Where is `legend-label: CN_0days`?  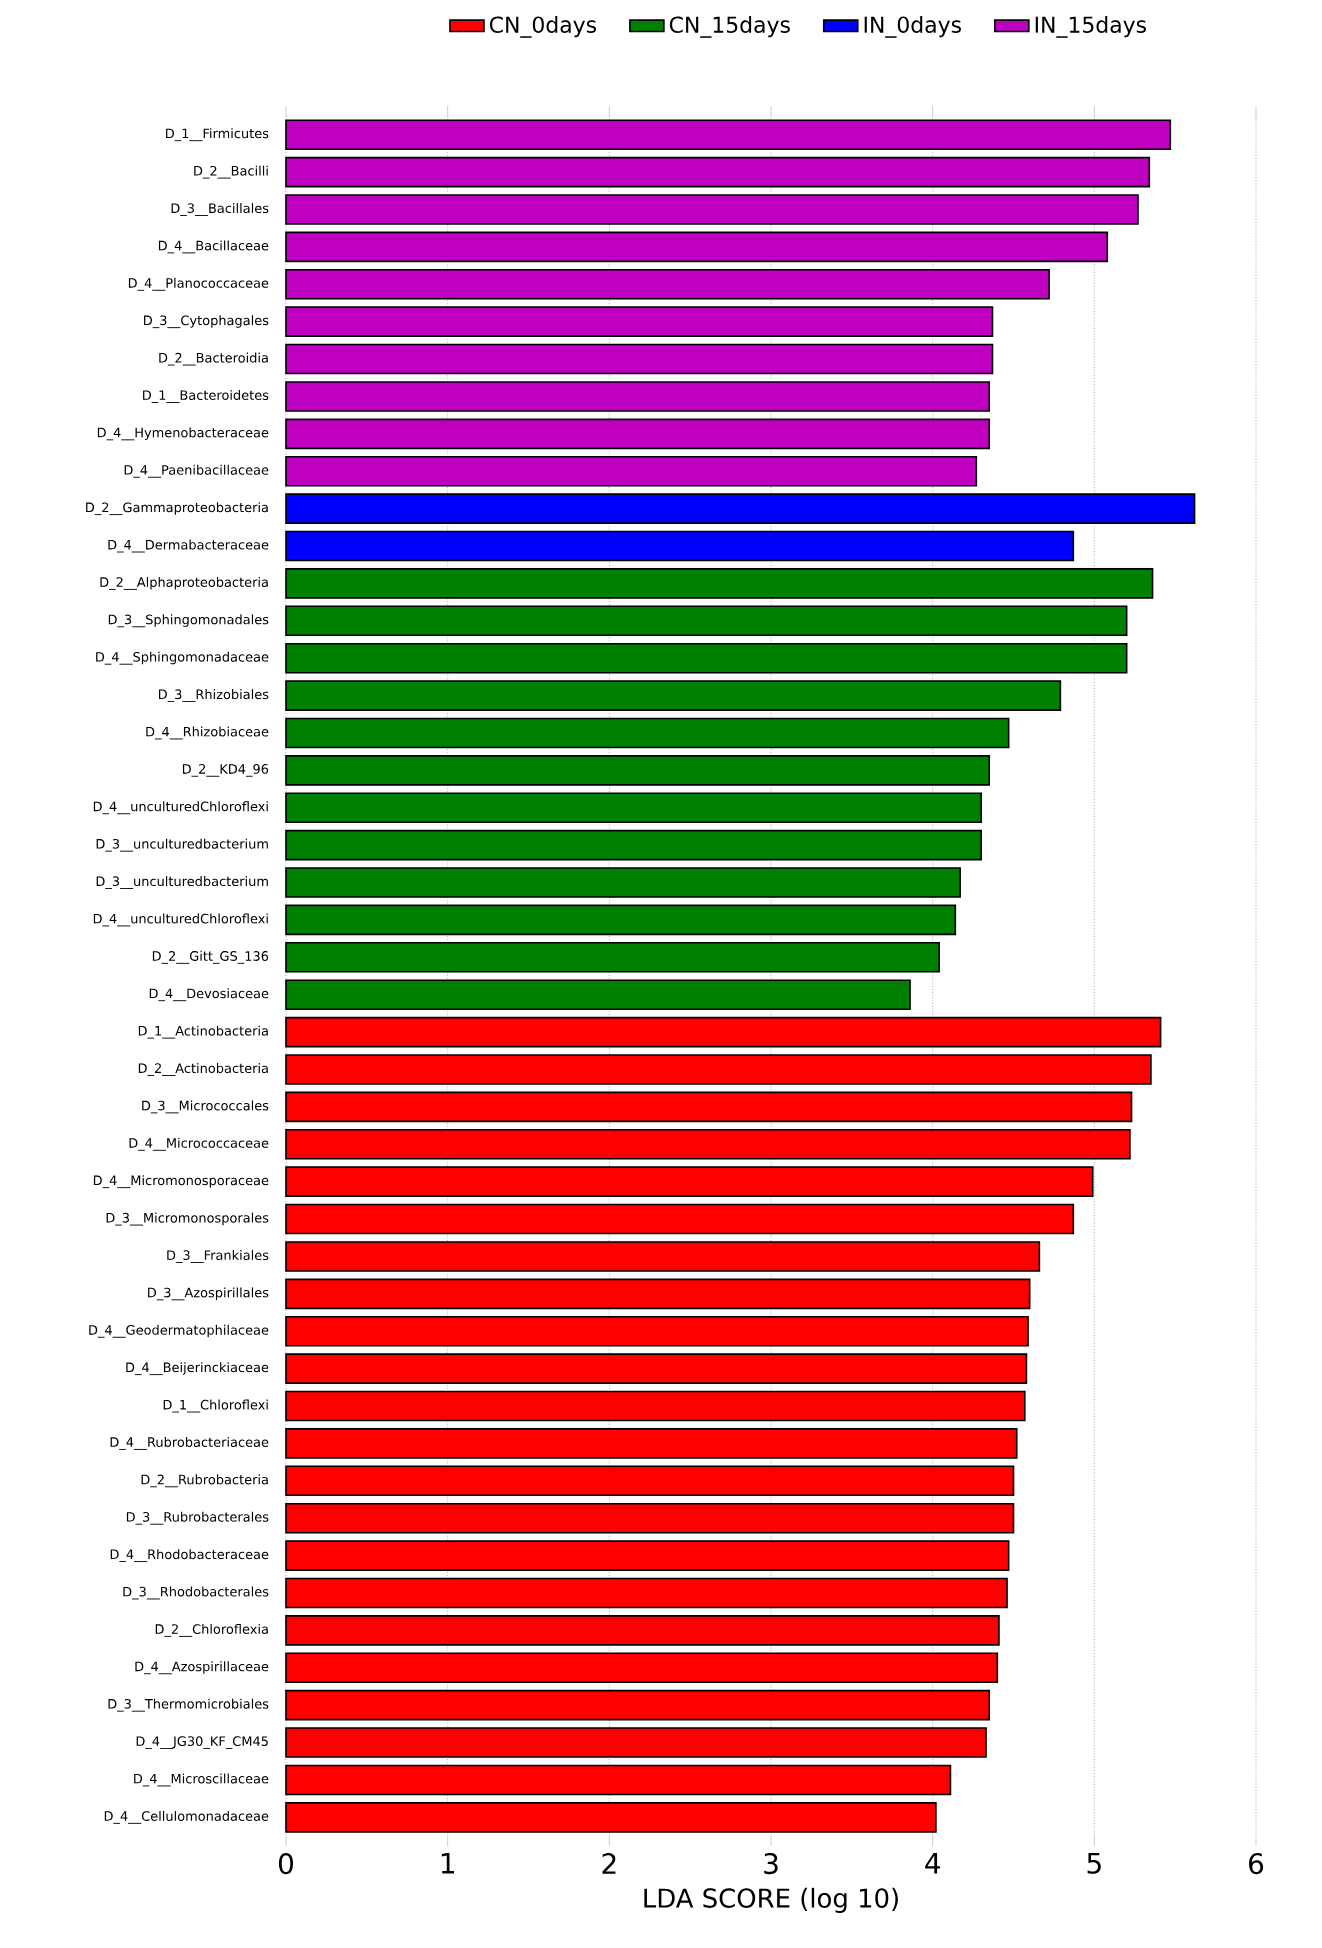 legend-label: CN_0days is located at coordinates (543, 26).